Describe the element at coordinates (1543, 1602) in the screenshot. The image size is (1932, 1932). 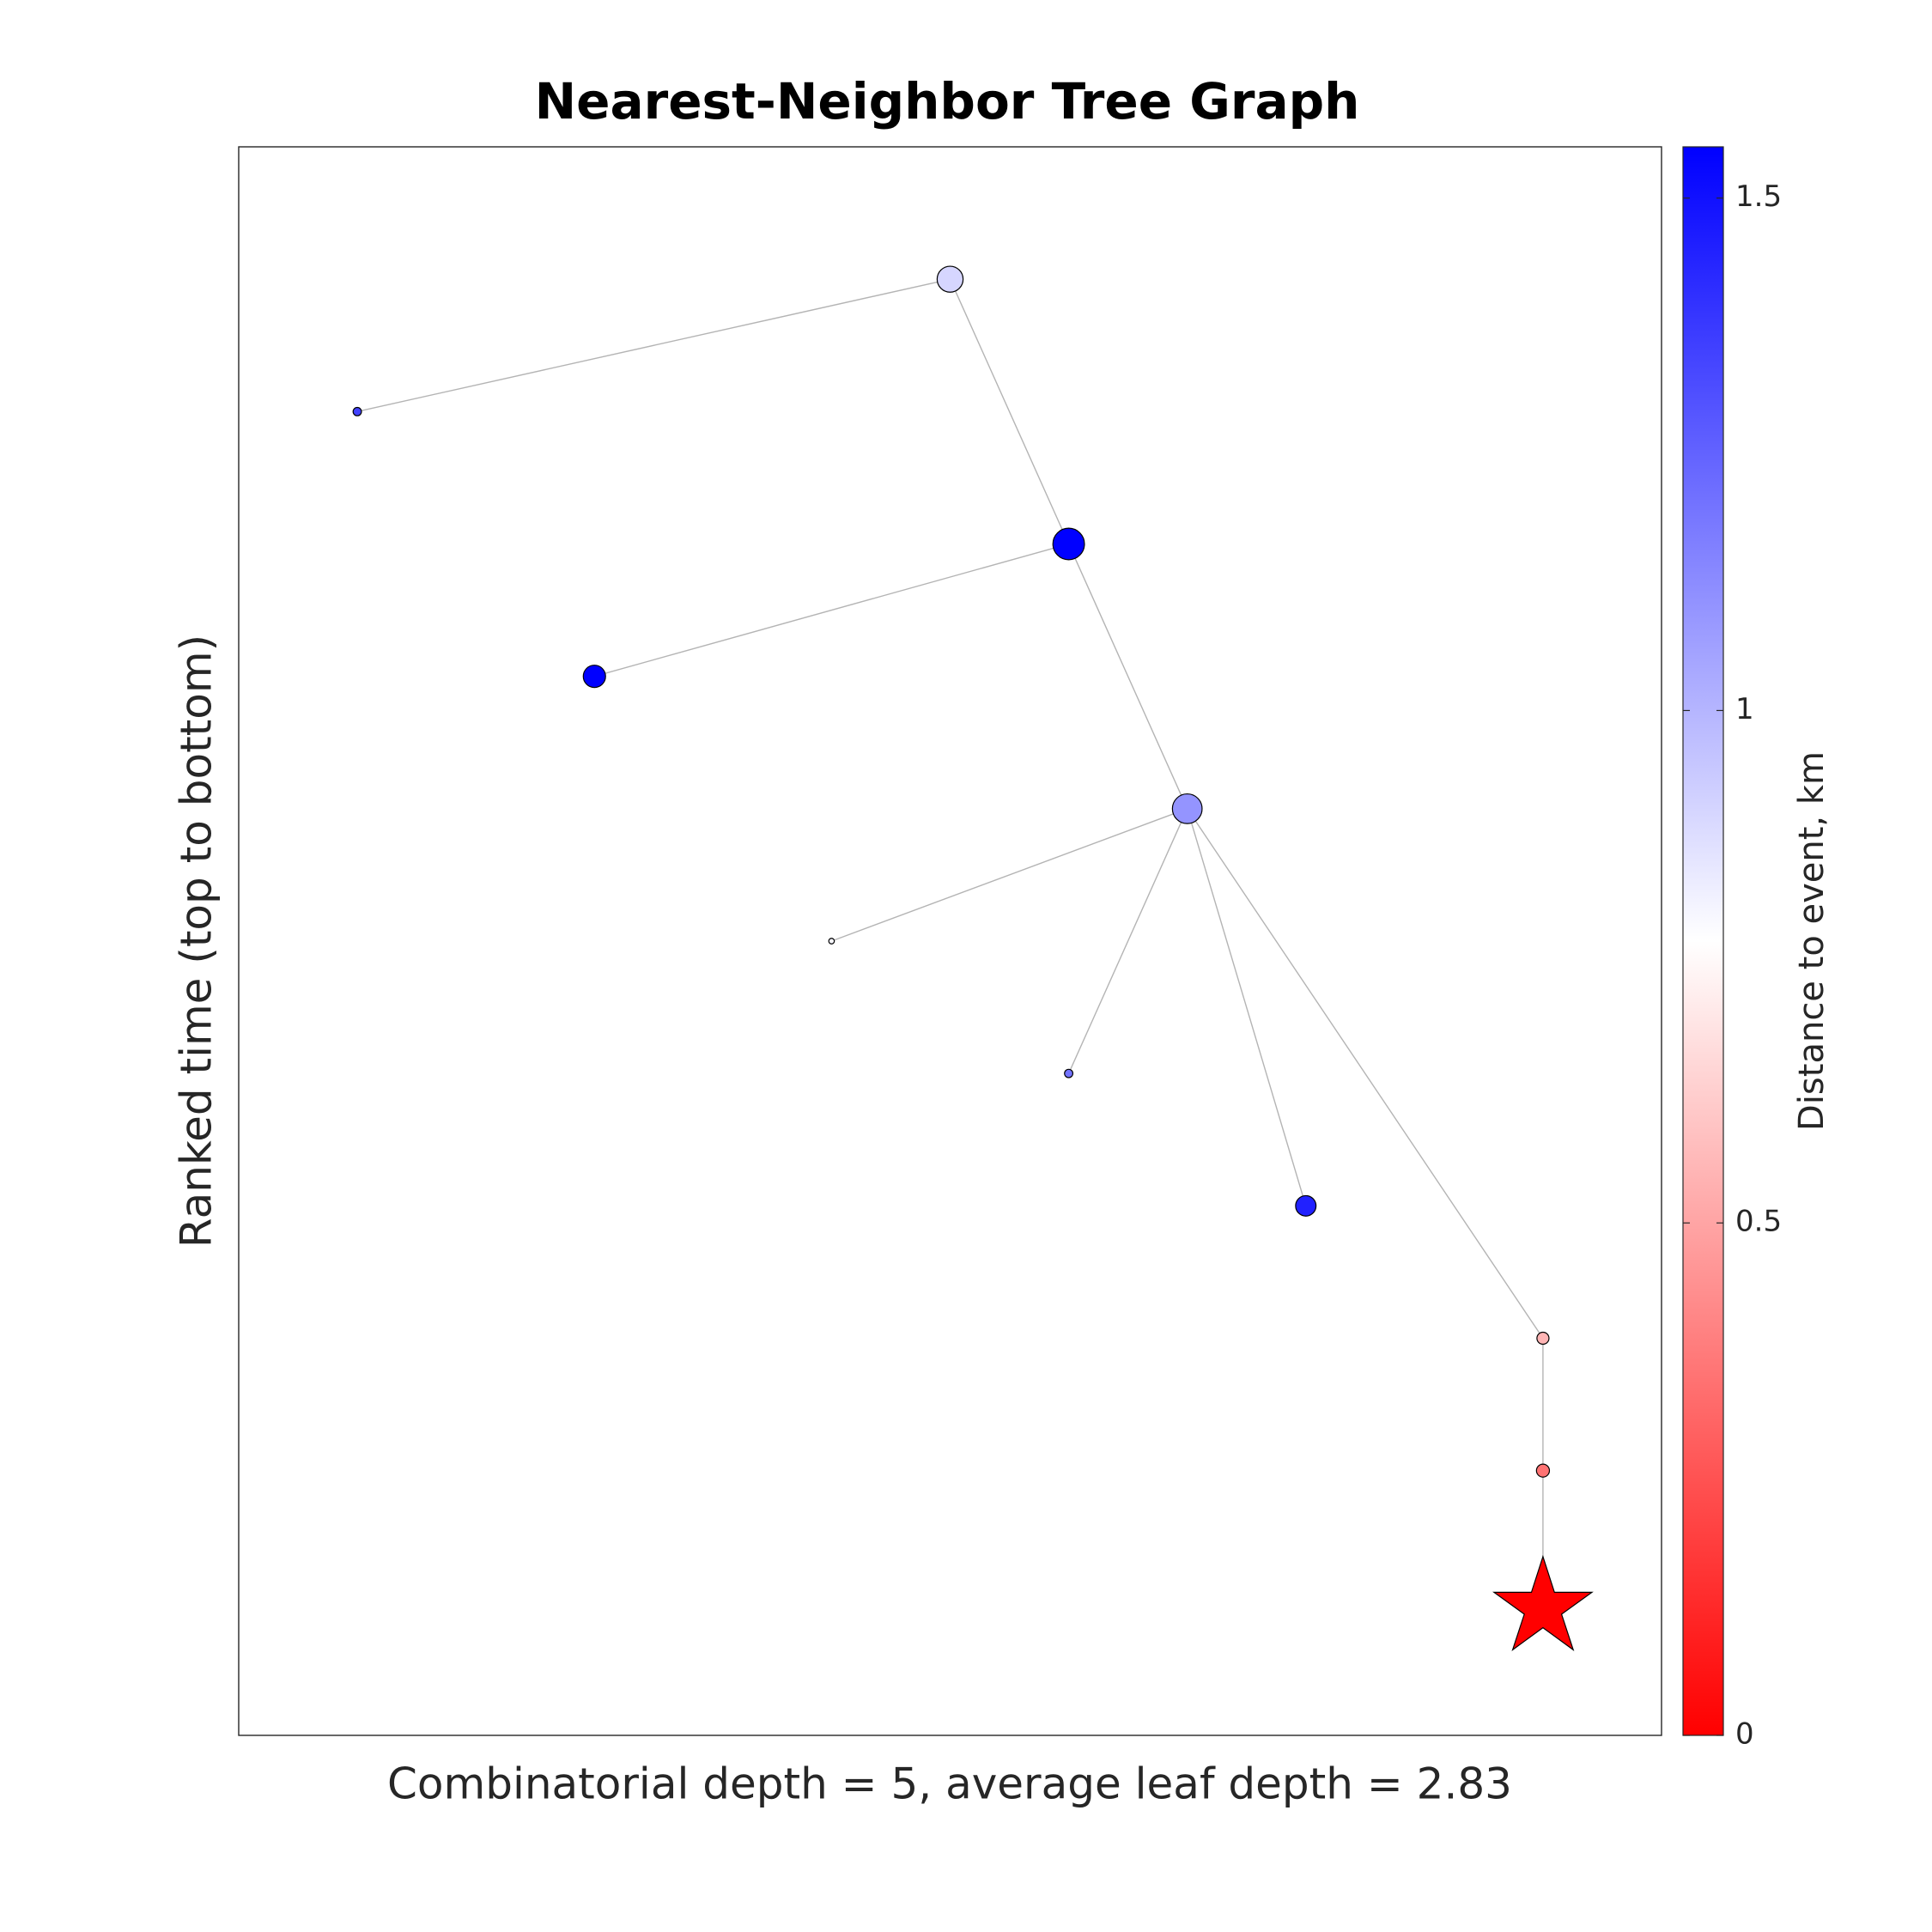
I see `target-event-star-marker` at that location.